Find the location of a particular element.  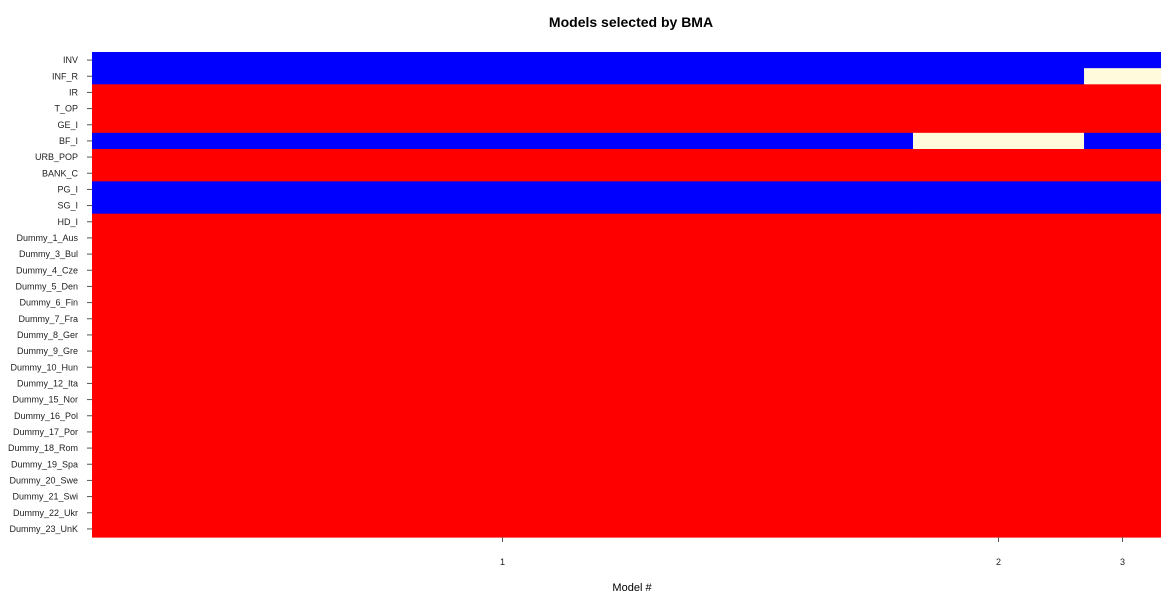

y-tick-label: Dummy_3_Bul is located at coordinates (48, 254).